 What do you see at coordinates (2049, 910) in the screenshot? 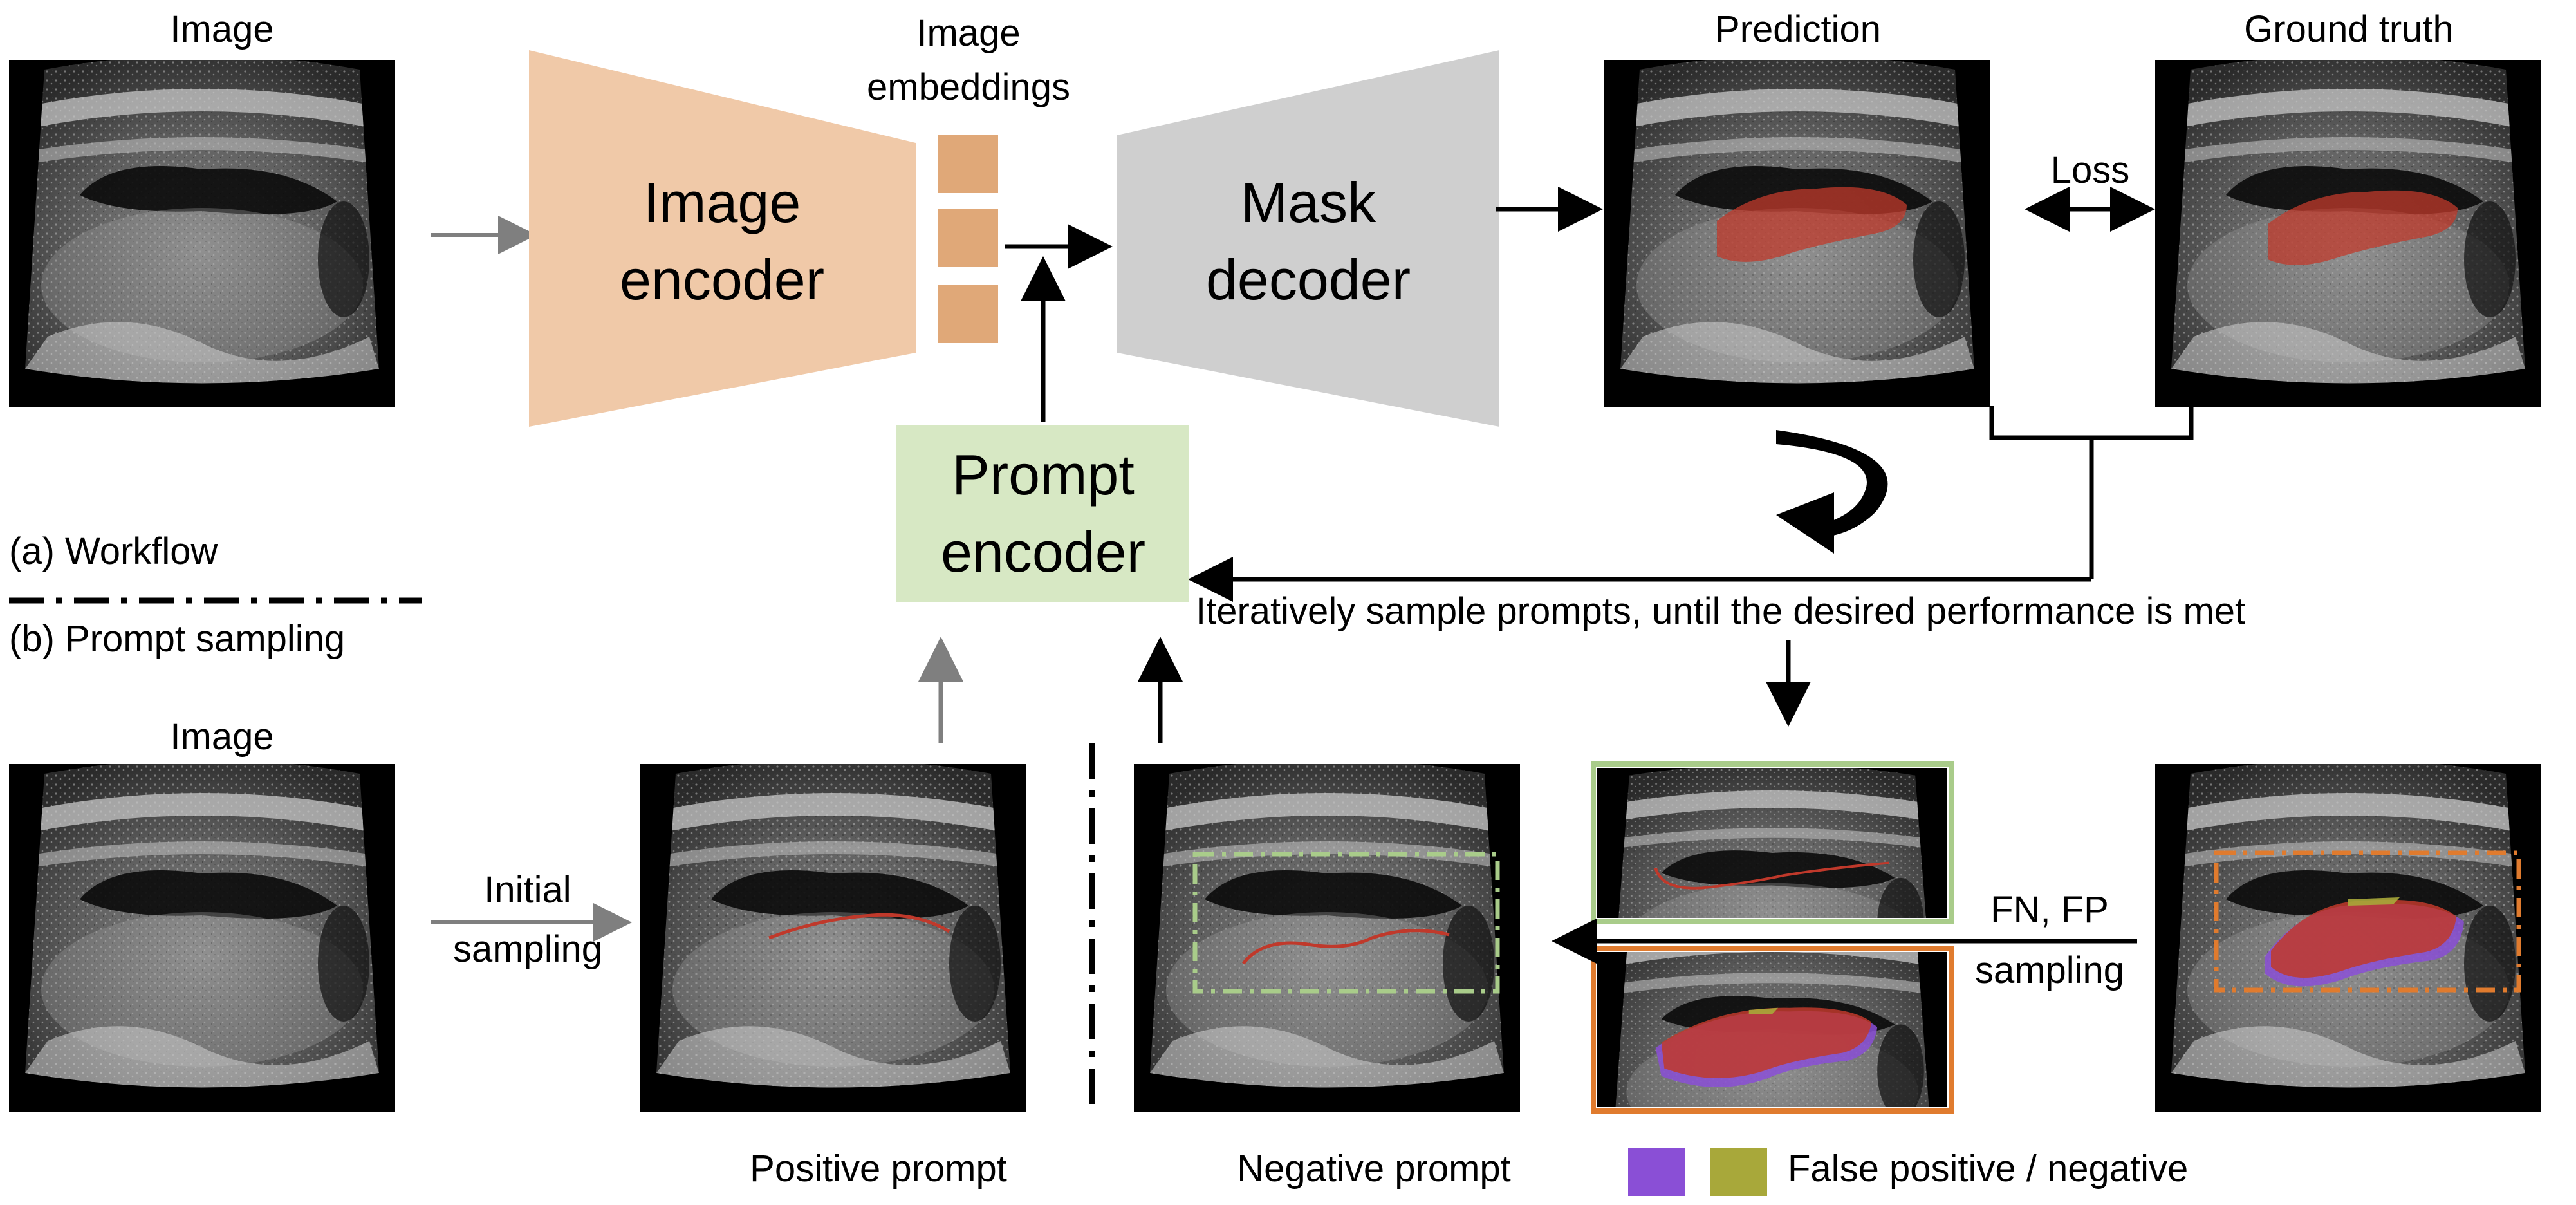
I see `fn-fp-sampling-label-line1: FN, FP` at bounding box center [2049, 910].